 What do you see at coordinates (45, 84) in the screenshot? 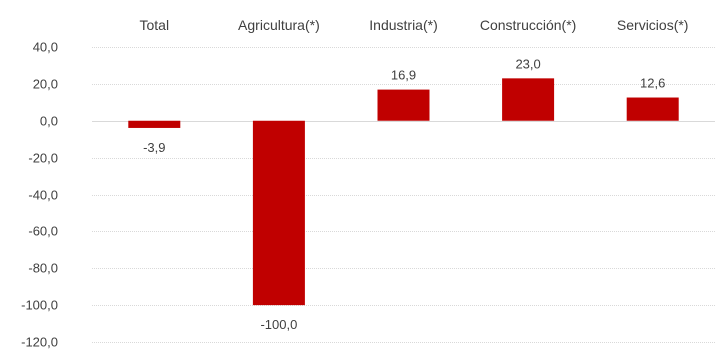
I see `y-tick-label: 20,0` at bounding box center [45, 84].